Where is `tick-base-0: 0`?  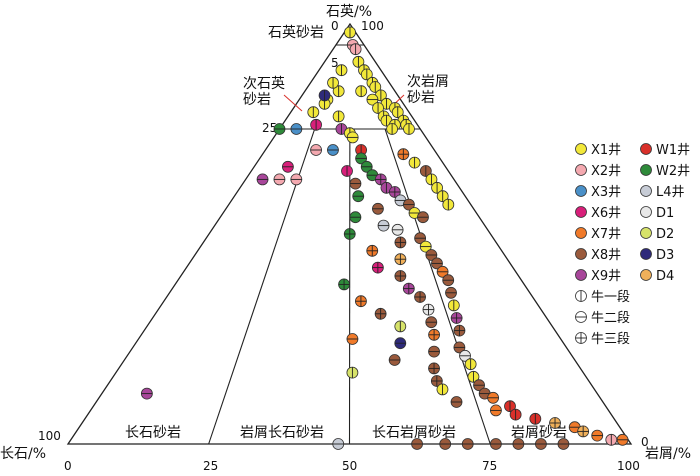 tick-base-0: 0 is located at coordinates (68, 466).